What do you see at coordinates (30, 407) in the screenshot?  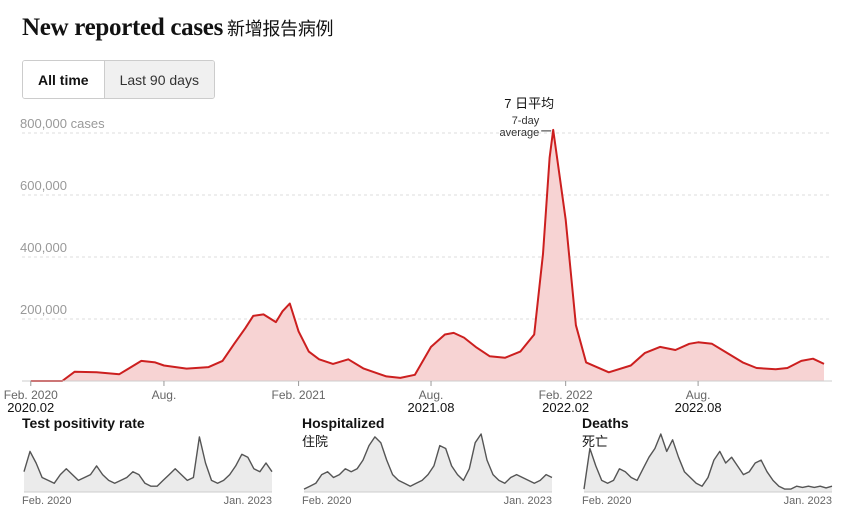 I see `x-tick-label-zh: 2020.02` at bounding box center [30, 407].